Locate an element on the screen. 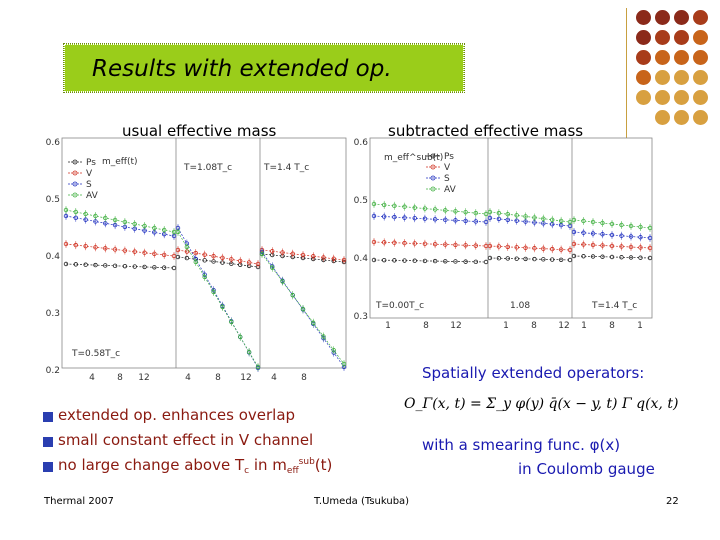 The height and width of the screenshot is (540, 720). right-series-group is located at coordinates (512, 232).